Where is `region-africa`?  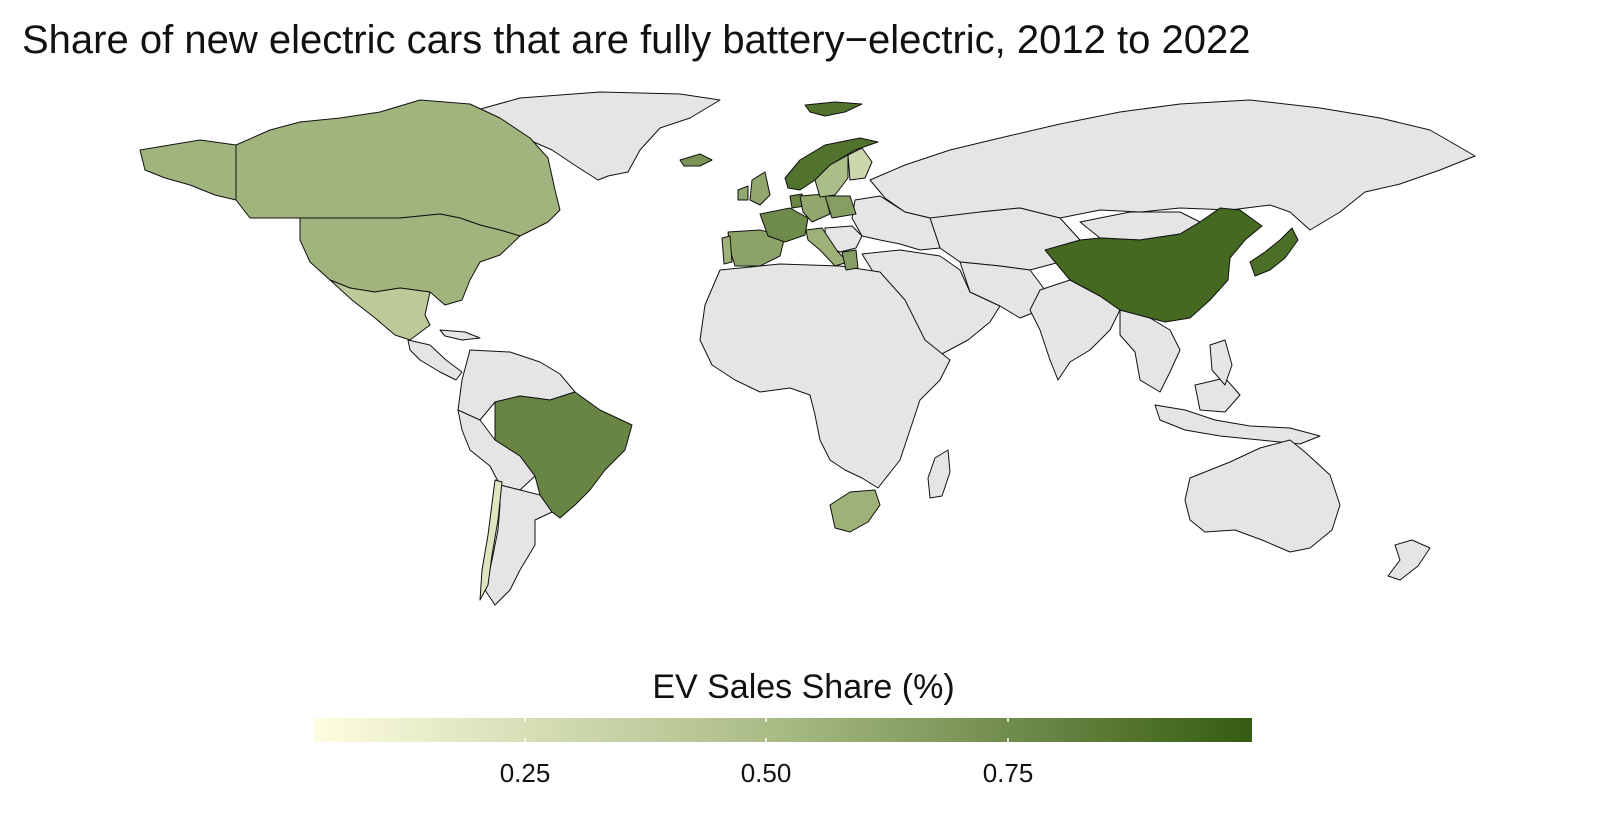
region-africa is located at coordinates (825, 376).